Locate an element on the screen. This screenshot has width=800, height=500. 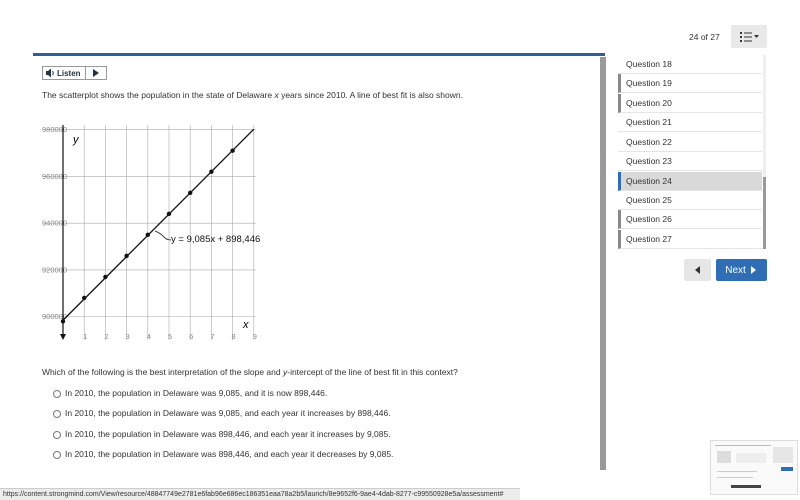
menu-icon is located at coordinates (749, 37).